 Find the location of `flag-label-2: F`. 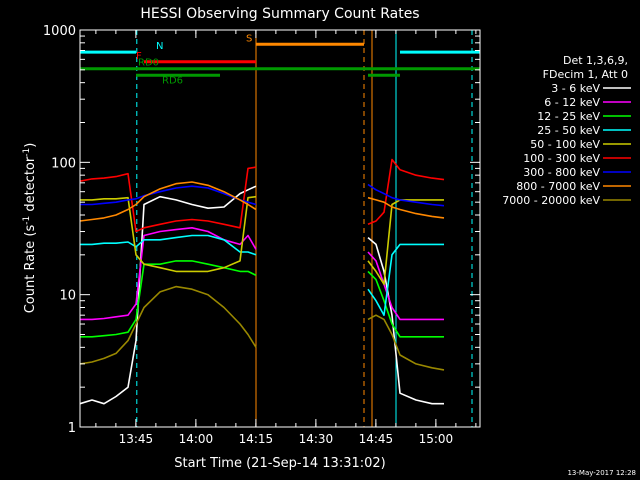

flag-label-2: F is located at coordinates (139, 56).